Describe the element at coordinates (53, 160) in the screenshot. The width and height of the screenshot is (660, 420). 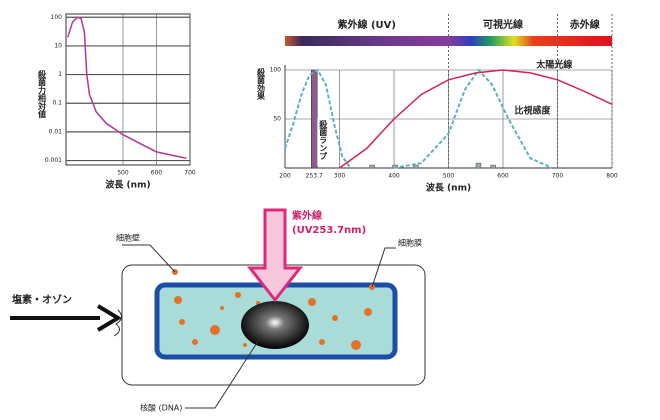
I see `y-tick-label: 0.001` at that location.